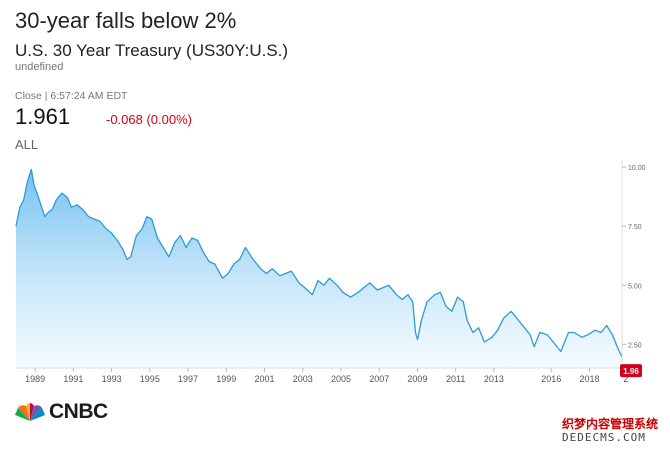 The image size is (670, 450). What do you see at coordinates (635, 286) in the screenshot?
I see `y-tick-label: 5.00` at bounding box center [635, 286].